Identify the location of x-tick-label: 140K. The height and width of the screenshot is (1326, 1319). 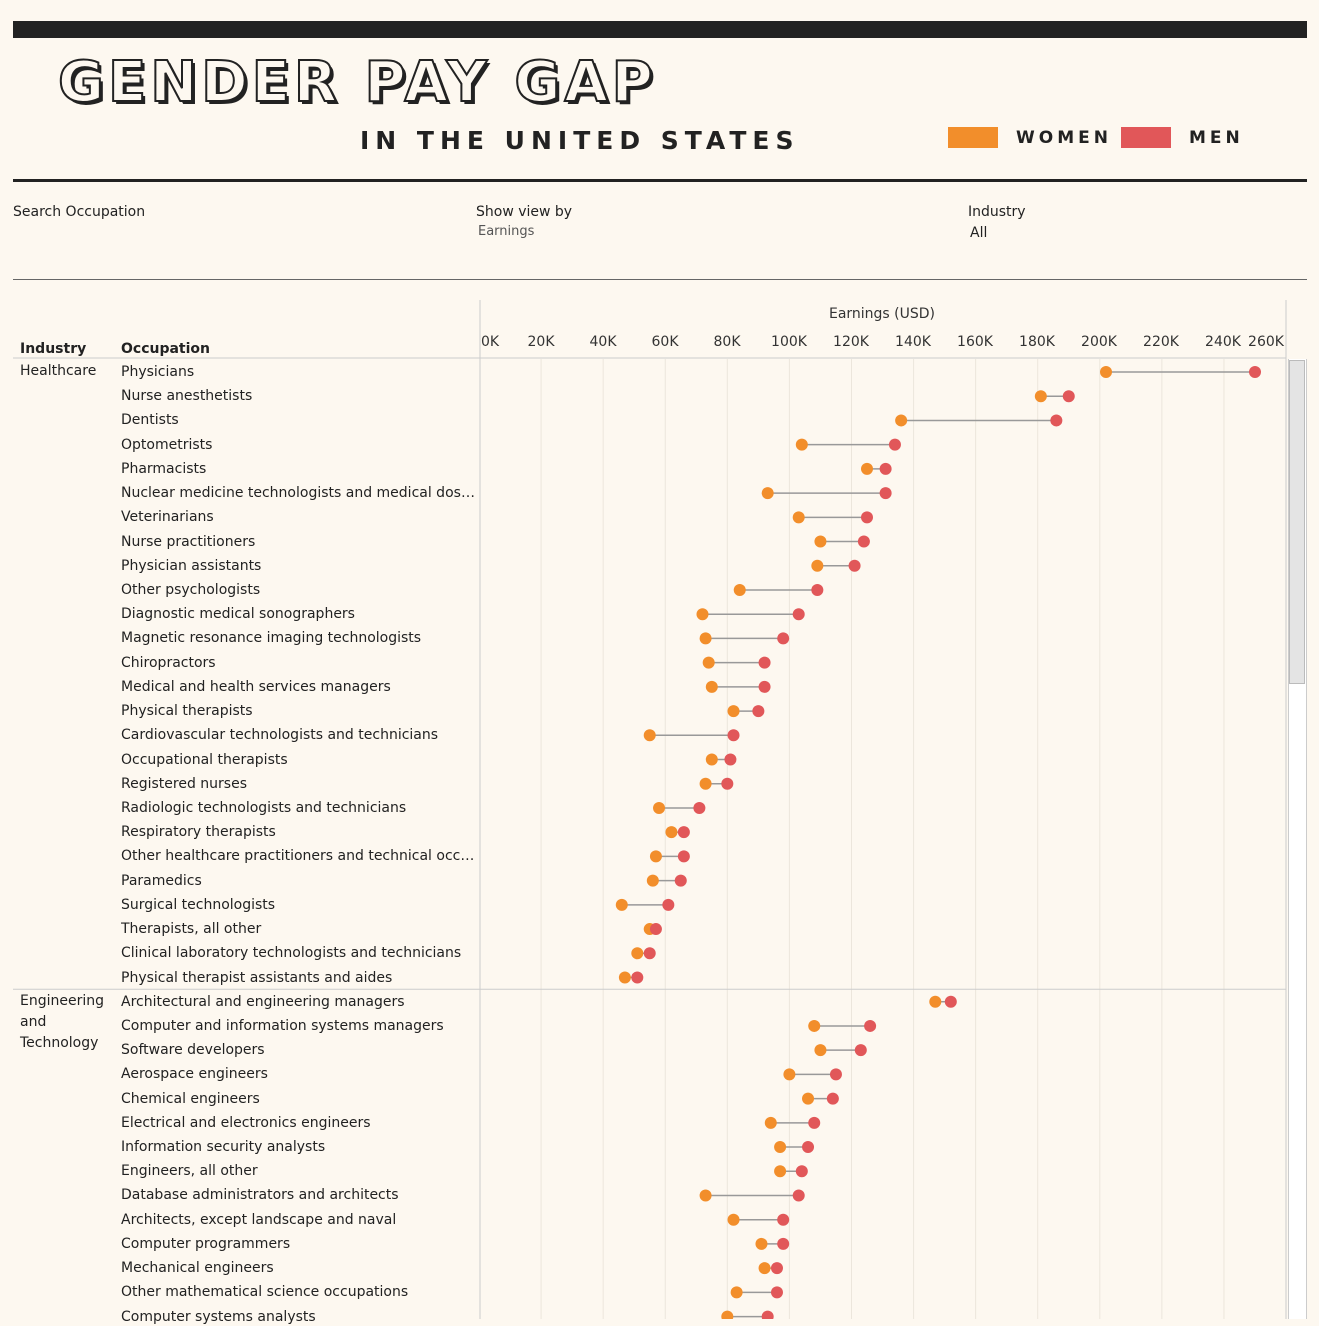
(913, 342).